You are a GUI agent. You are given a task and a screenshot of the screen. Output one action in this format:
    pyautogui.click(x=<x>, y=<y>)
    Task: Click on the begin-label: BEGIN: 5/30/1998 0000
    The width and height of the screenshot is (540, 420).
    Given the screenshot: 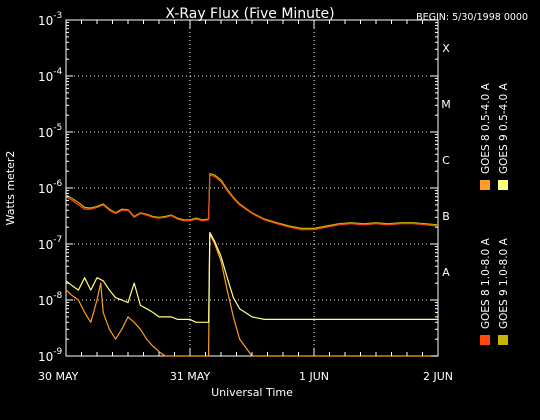 What is the action you would take?
    pyautogui.click(x=472, y=17)
    